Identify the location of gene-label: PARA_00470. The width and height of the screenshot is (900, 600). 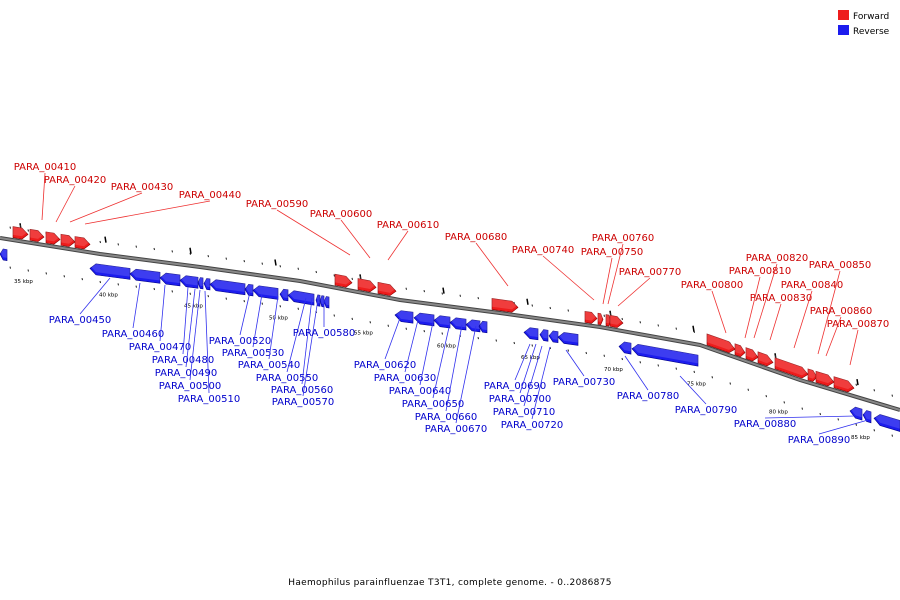
(160, 347).